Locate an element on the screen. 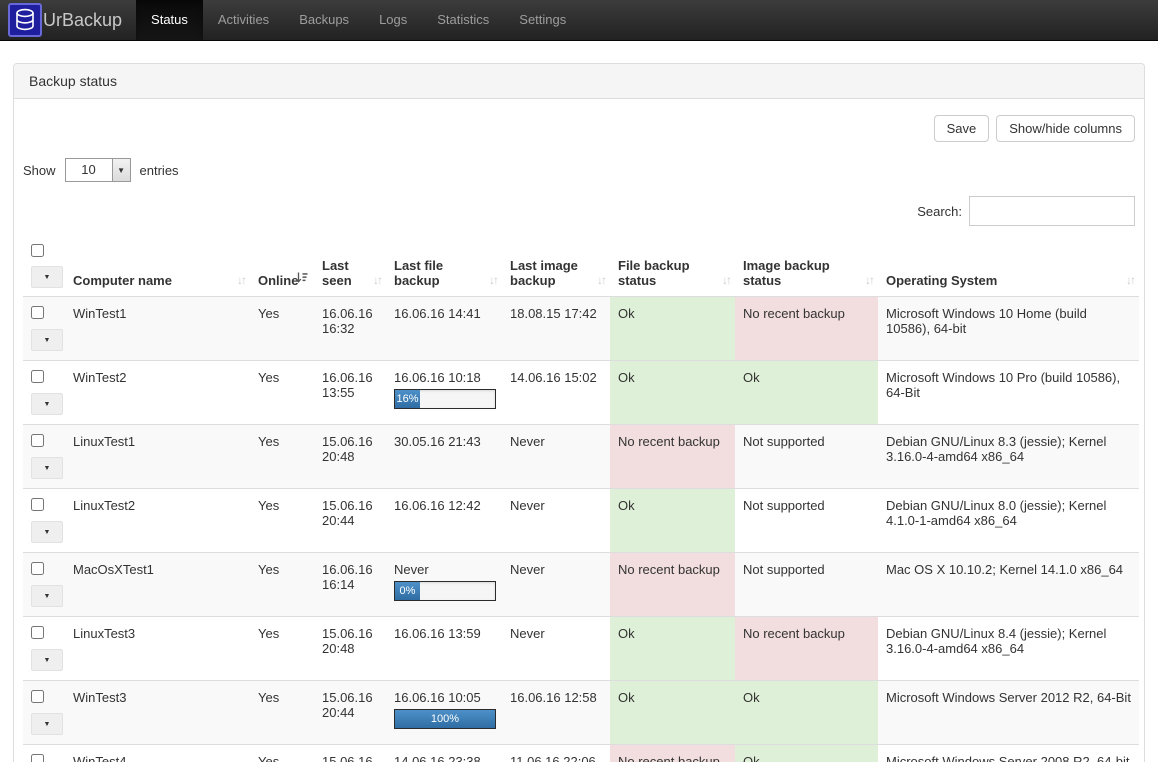 Image resolution: width=1158 pixels, height=762 pixels. select-all-header: ▼ is located at coordinates (44, 266).